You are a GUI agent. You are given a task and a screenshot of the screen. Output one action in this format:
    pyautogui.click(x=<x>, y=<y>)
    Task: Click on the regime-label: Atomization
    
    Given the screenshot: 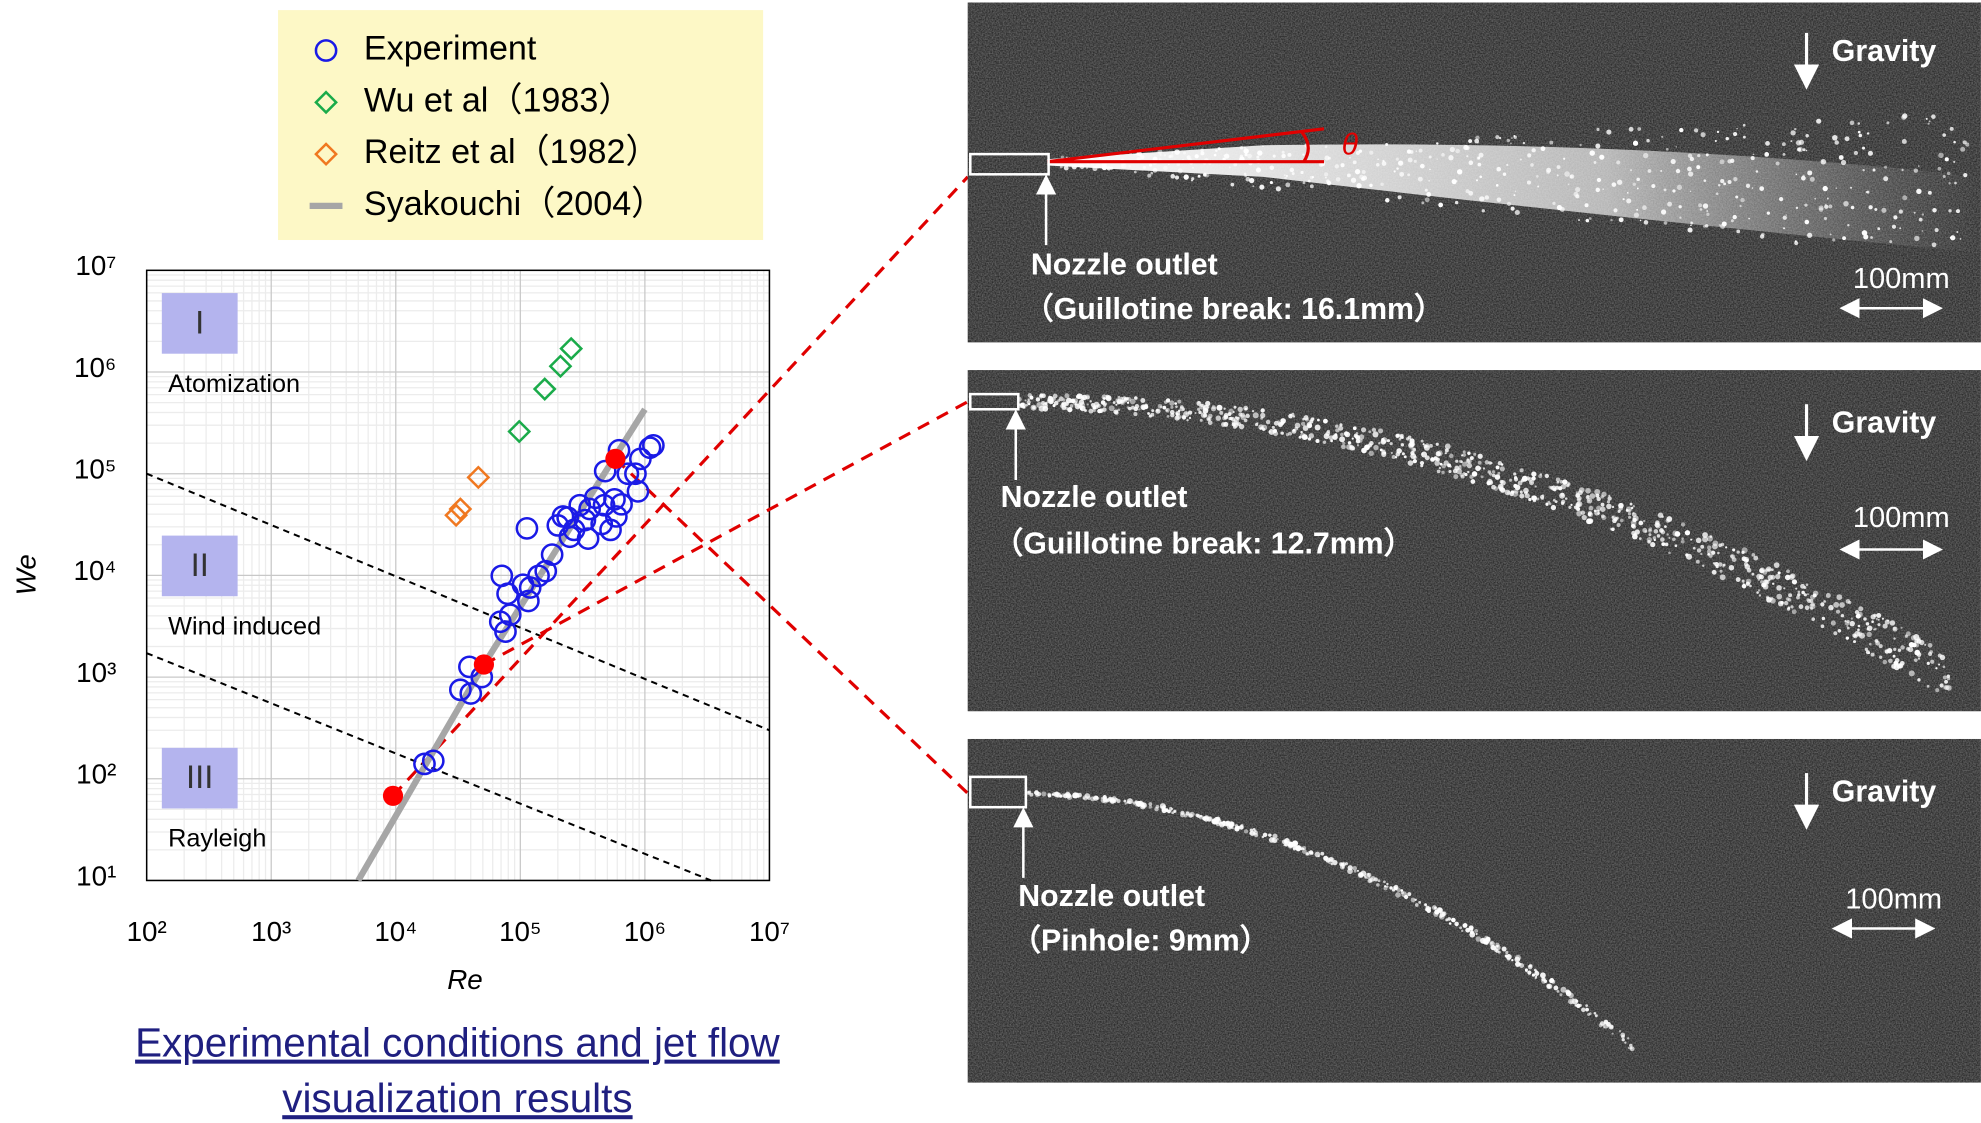 What is the action you would take?
    pyautogui.click(x=234, y=384)
    